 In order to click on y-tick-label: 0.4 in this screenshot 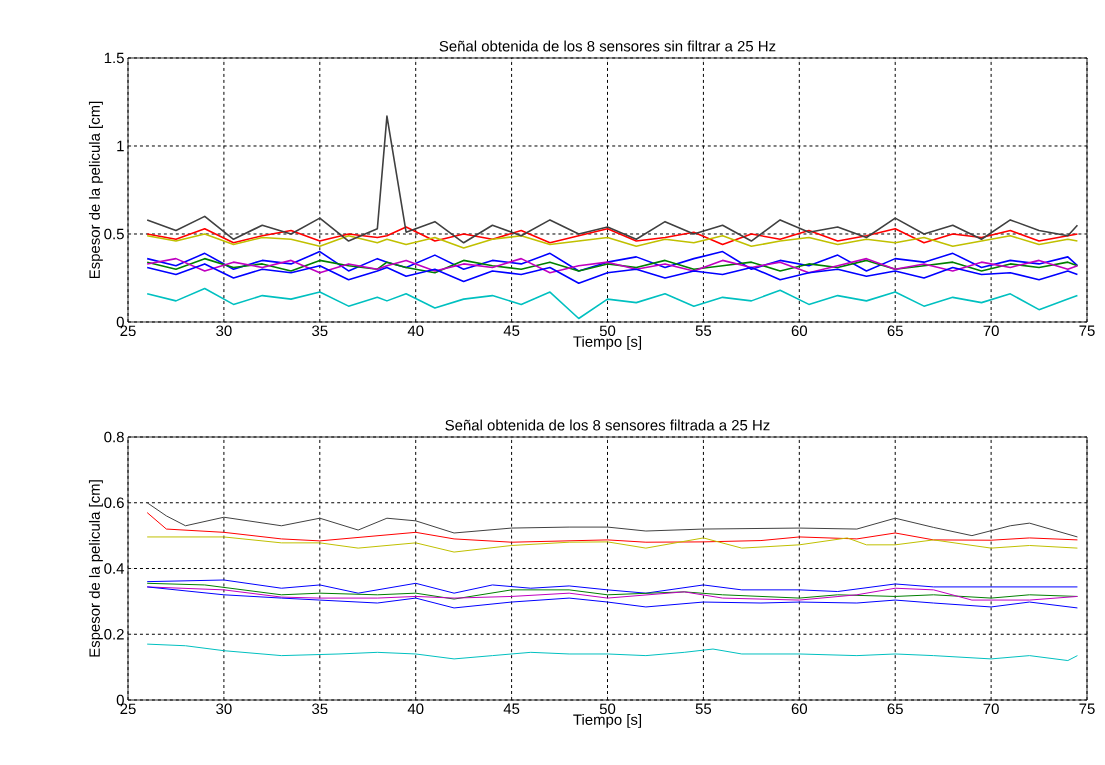, I will do `click(114, 568)`.